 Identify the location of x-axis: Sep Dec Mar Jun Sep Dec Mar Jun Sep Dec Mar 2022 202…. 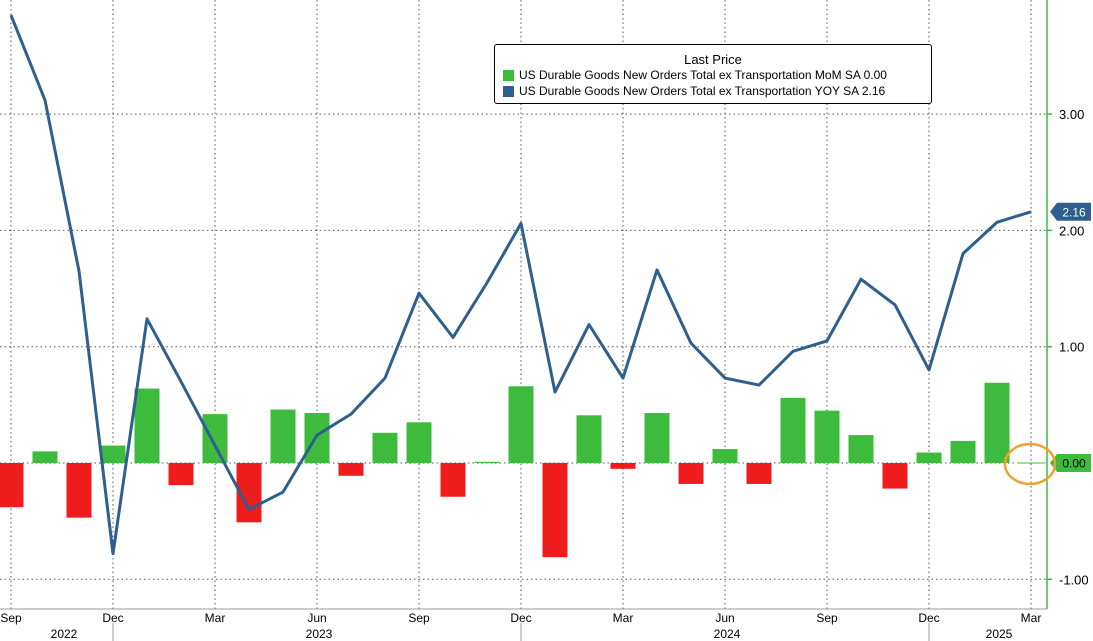
(523, 624).